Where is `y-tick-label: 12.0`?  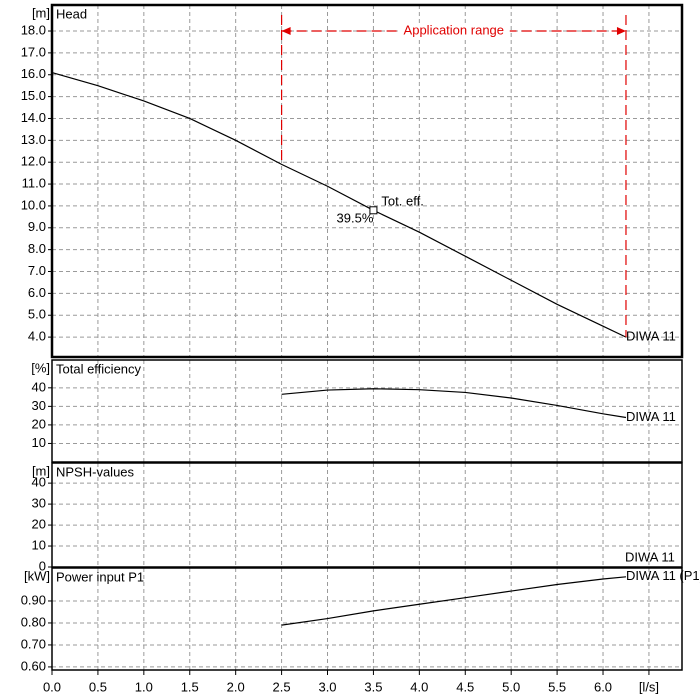
y-tick-label: 12.0 is located at coordinates (33, 161).